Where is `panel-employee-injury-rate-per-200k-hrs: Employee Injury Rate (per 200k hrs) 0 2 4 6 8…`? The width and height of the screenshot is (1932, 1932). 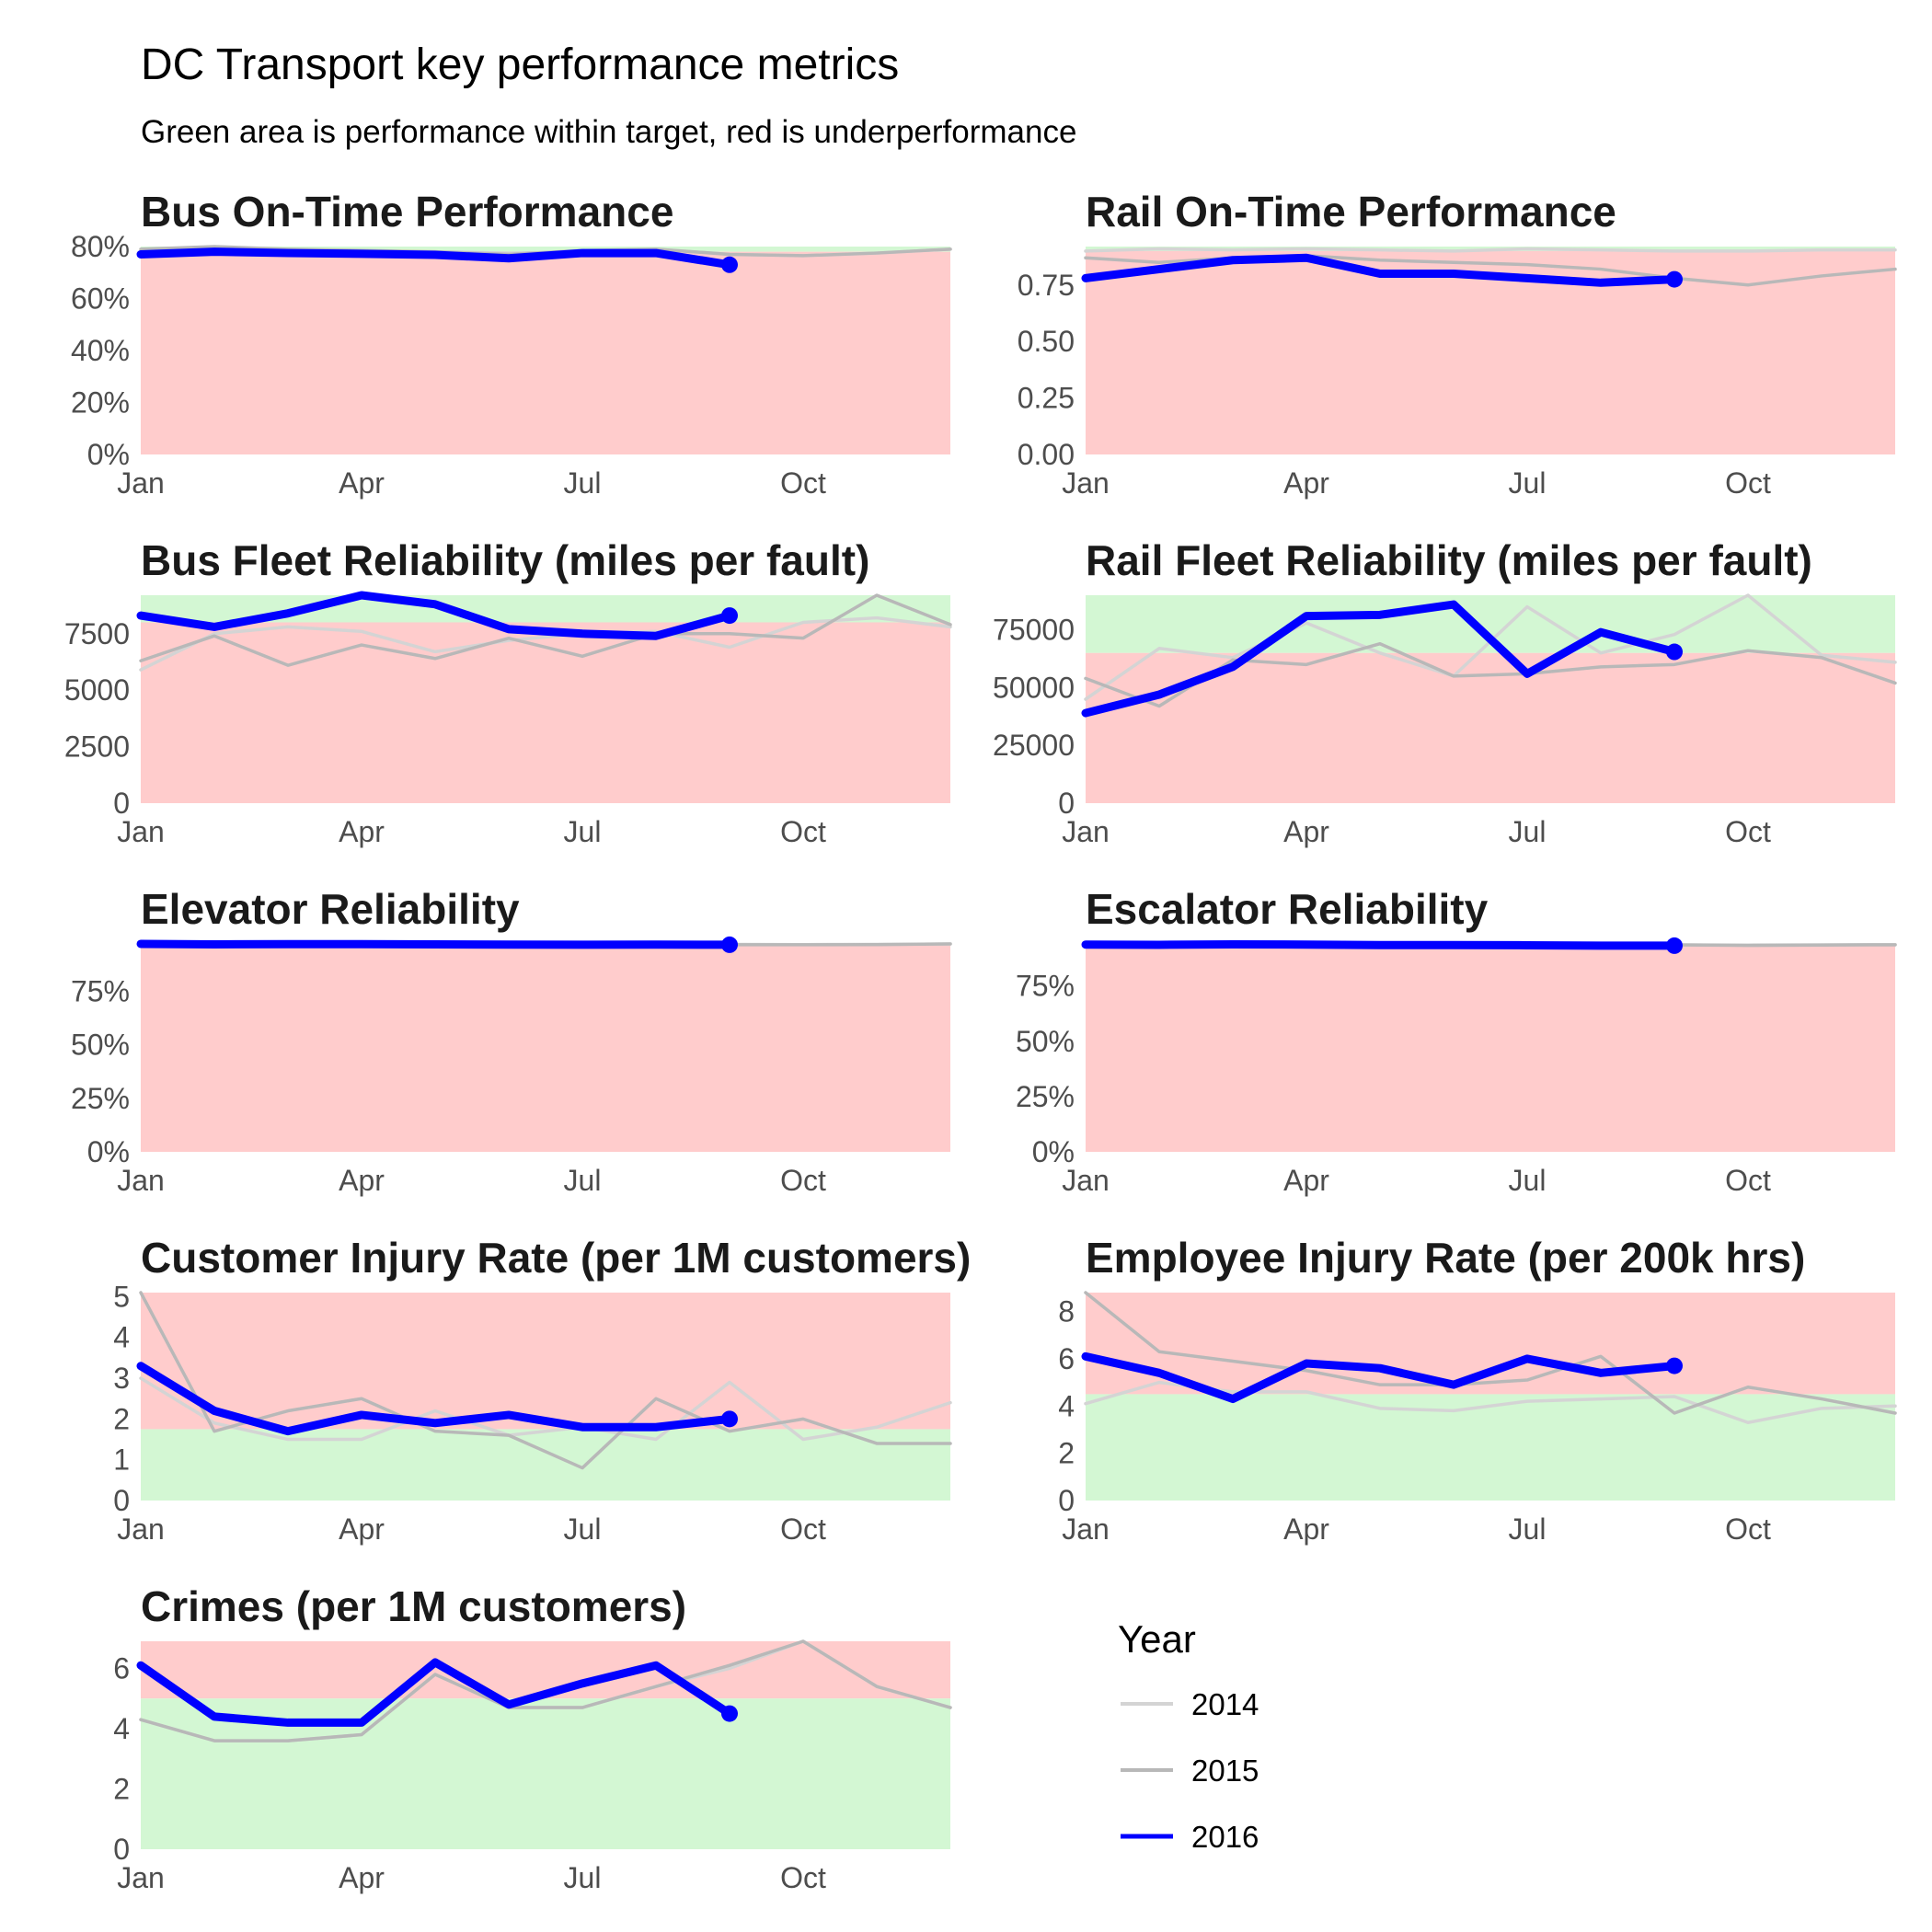
panel-employee-injury-rate-per-200k-hrs: Employee Injury Rate (per 200k hrs) 0 2 4 6 8… is located at coordinates (1477, 1390).